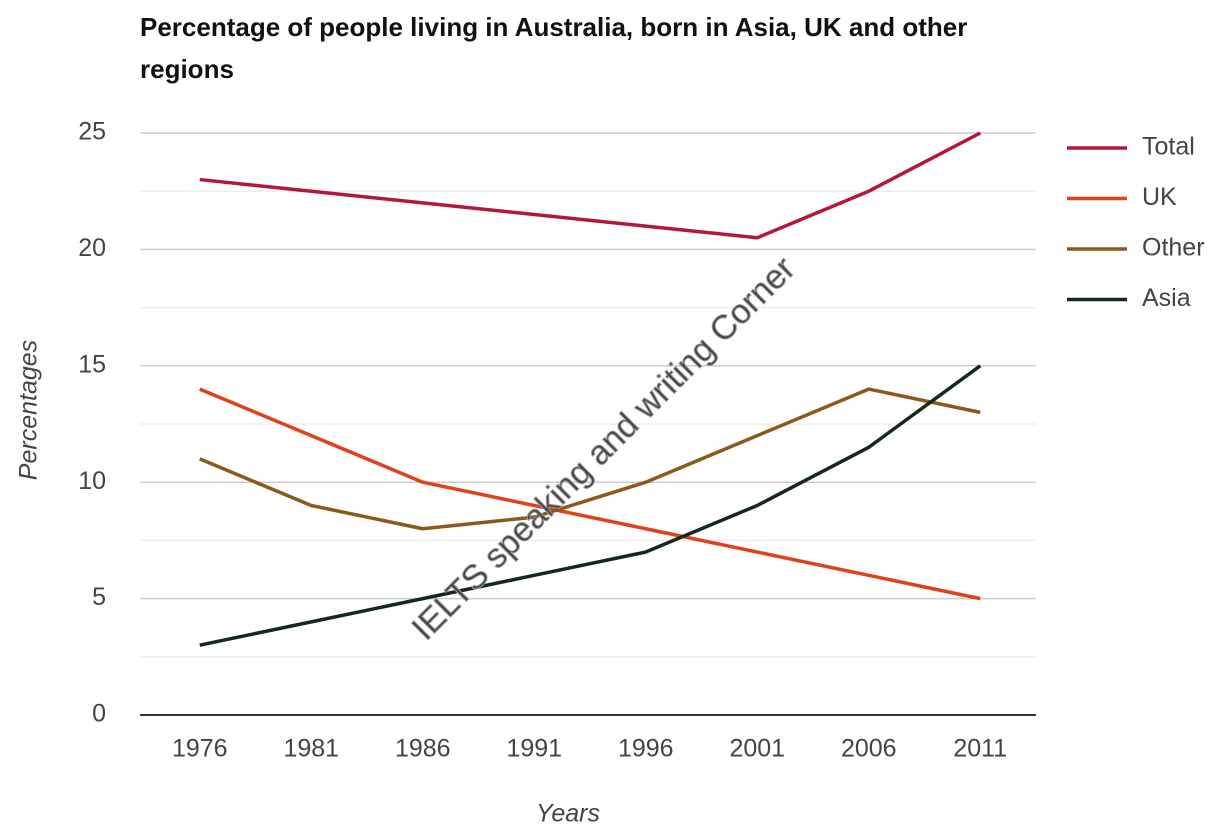 This screenshot has height=831, width=1227. What do you see at coordinates (92, 364) in the screenshot?
I see `y-tick-label: 15` at bounding box center [92, 364].